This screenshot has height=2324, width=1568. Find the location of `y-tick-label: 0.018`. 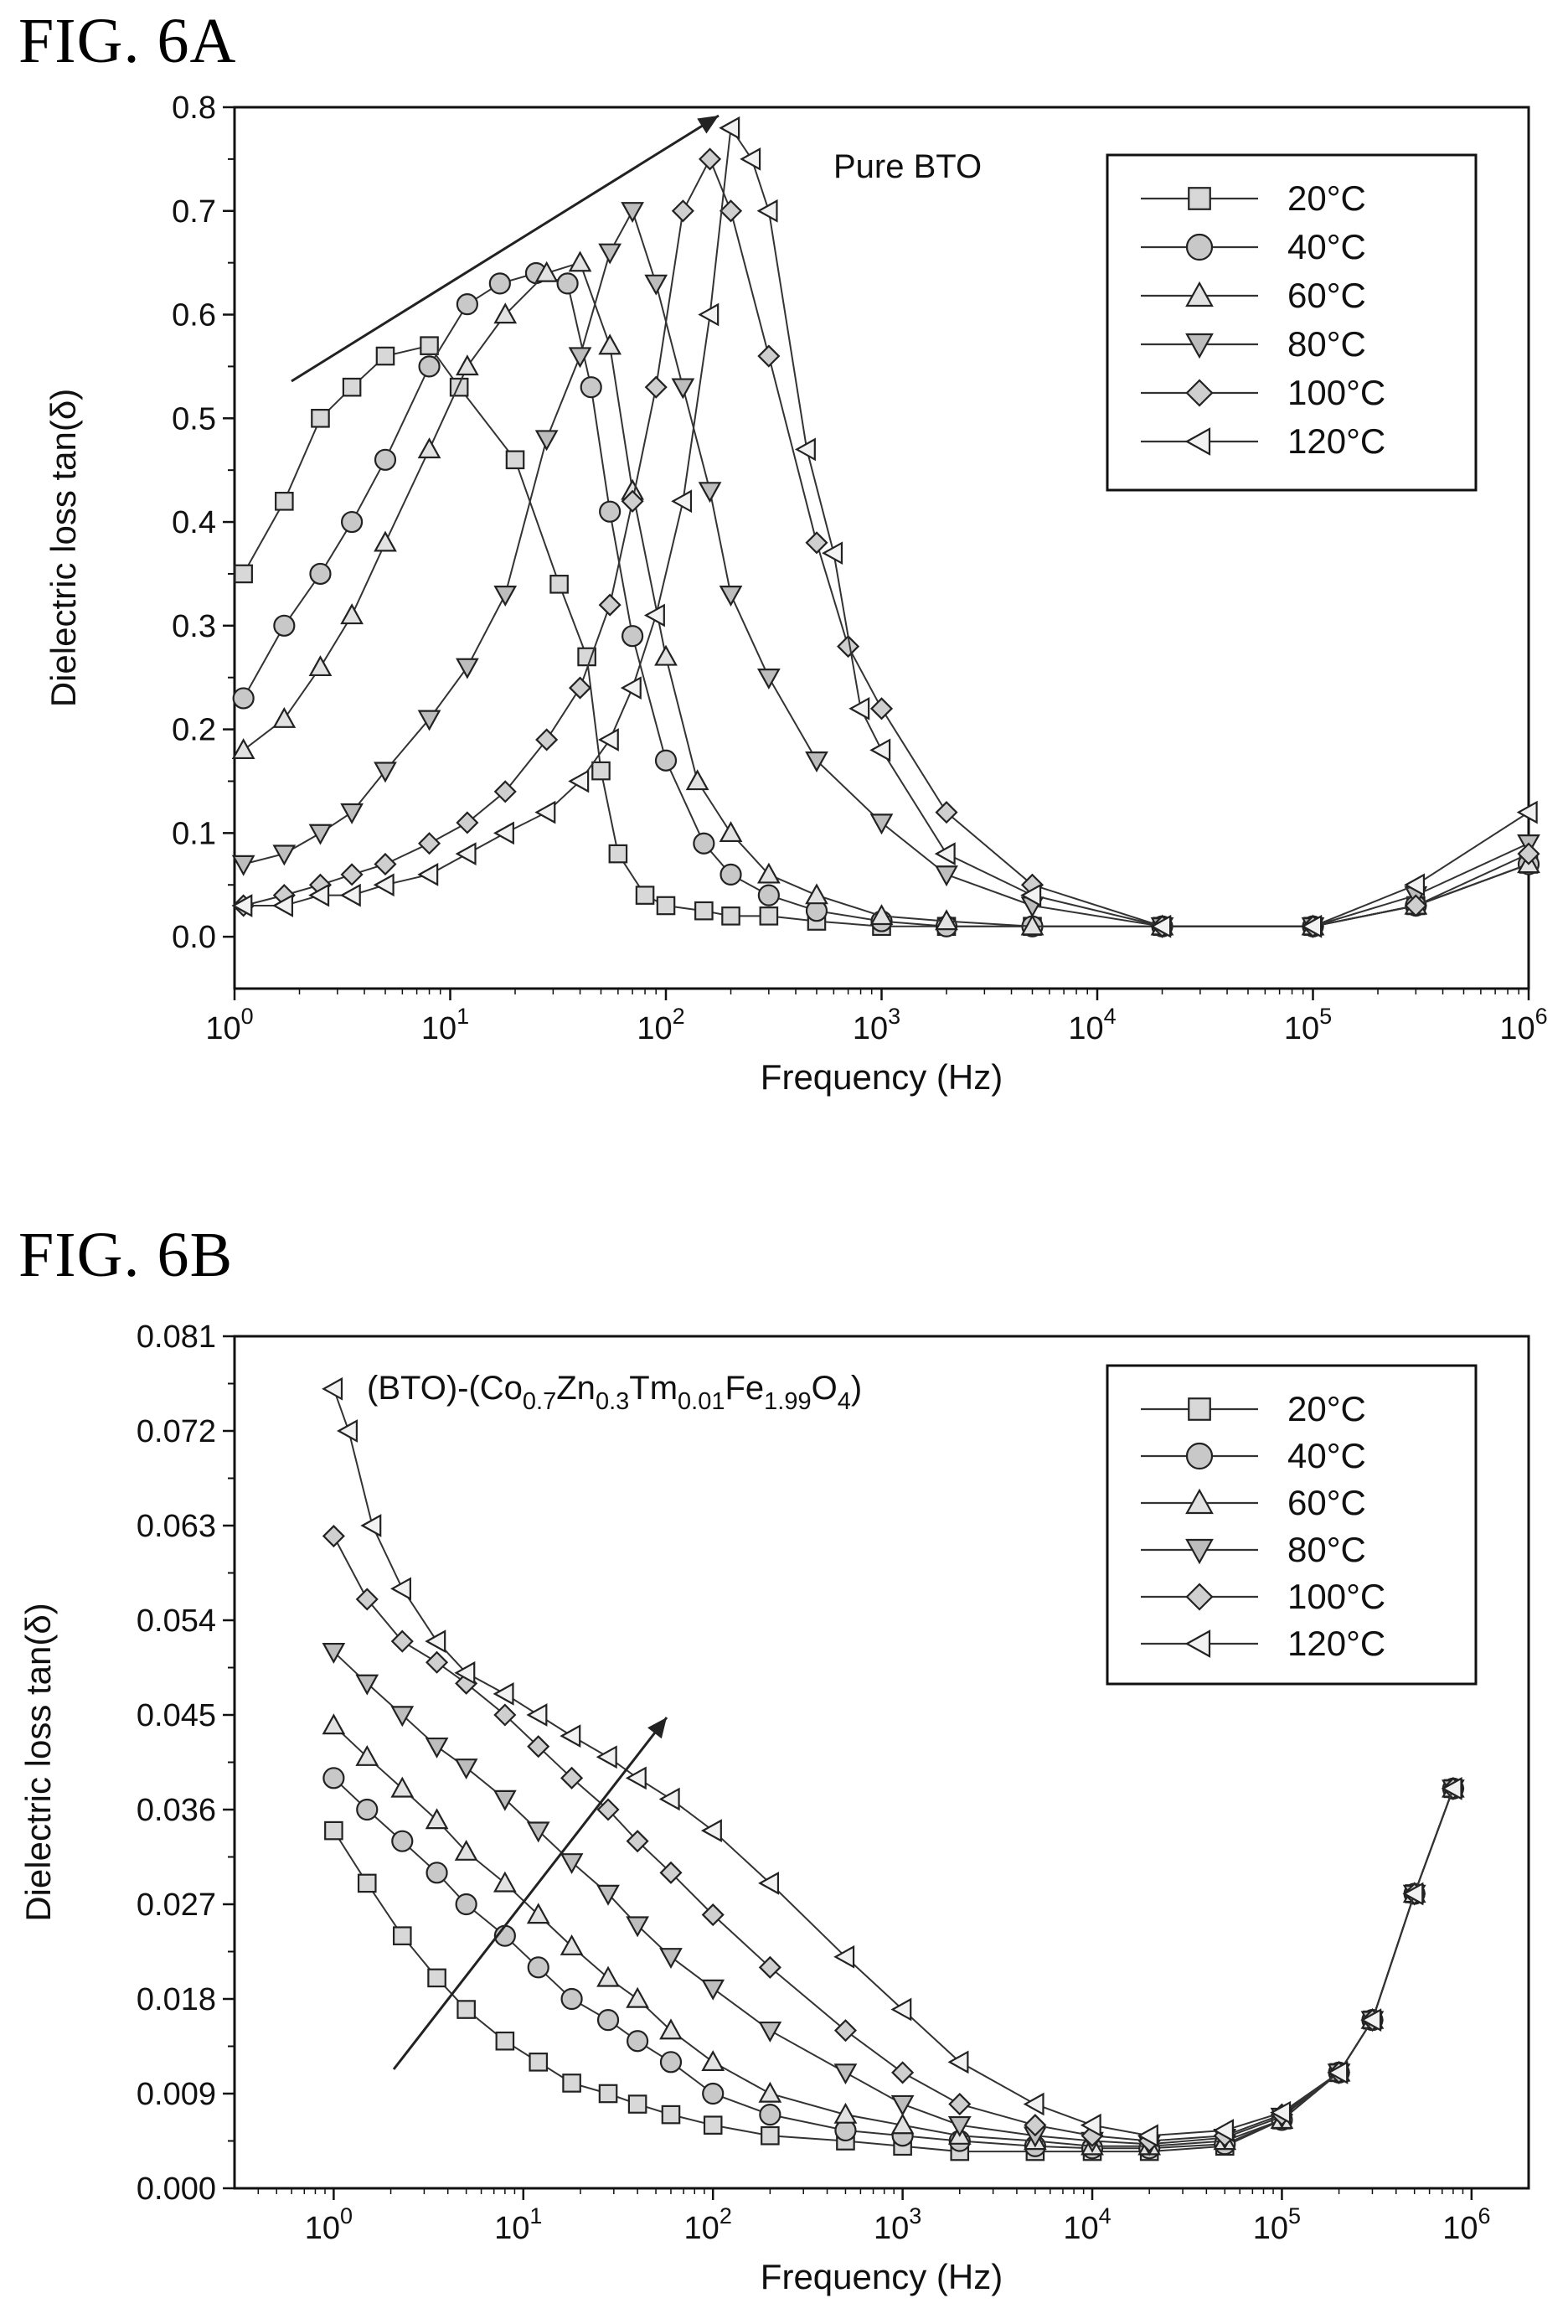

y-tick-label: 0.018 is located at coordinates (176, 1999).